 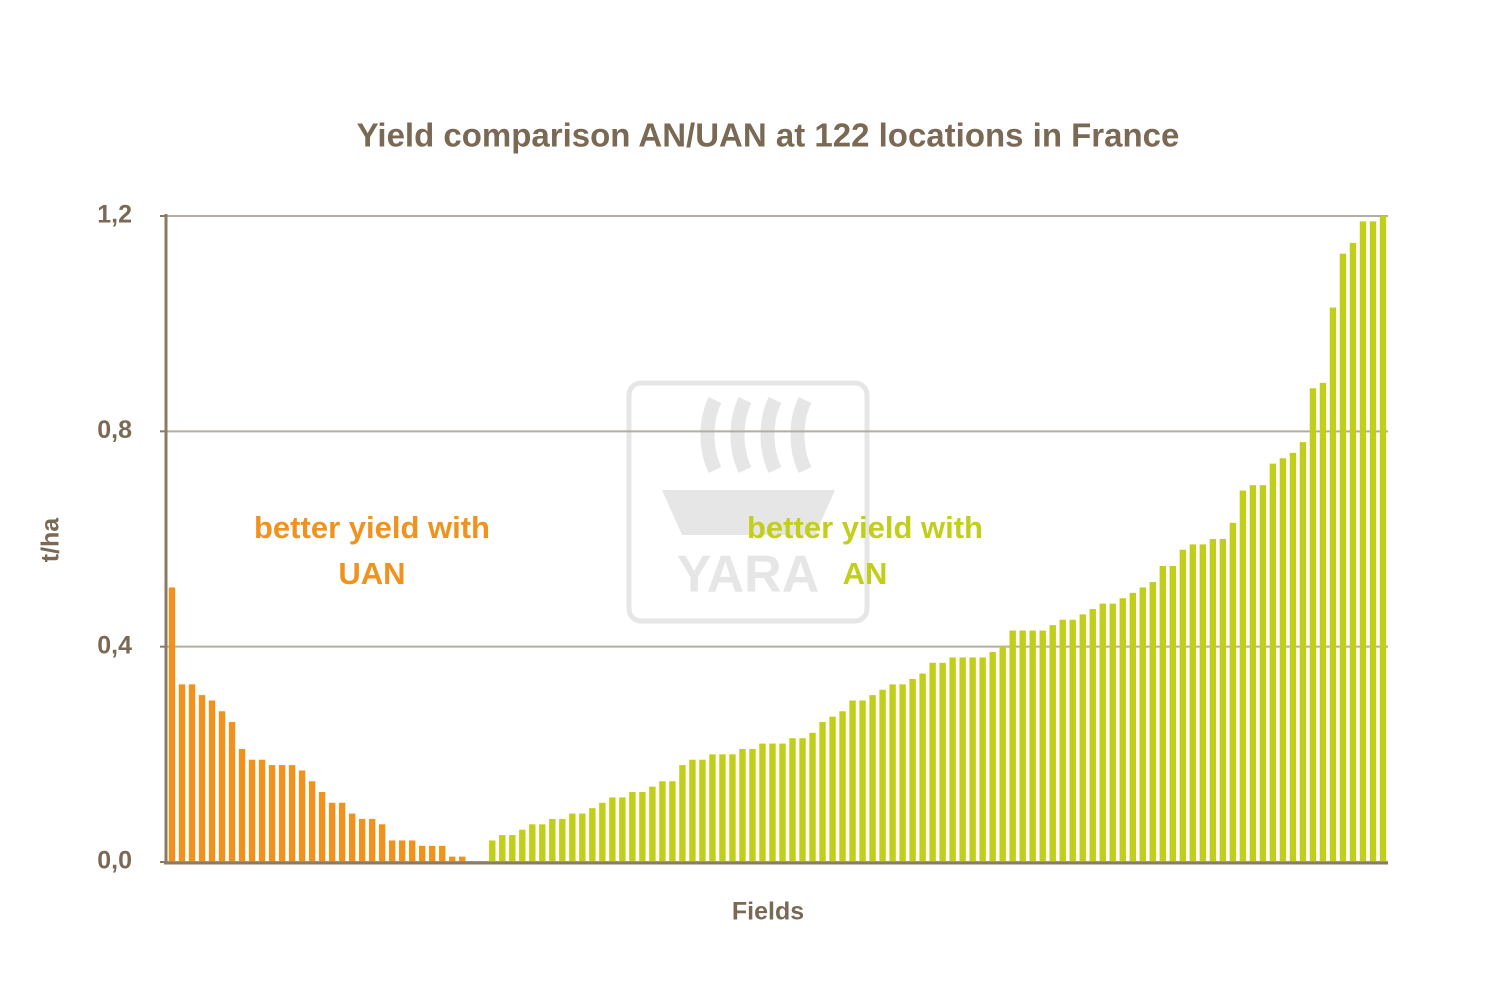 I want to click on x-axis-title: Fields, so click(x=768, y=912).